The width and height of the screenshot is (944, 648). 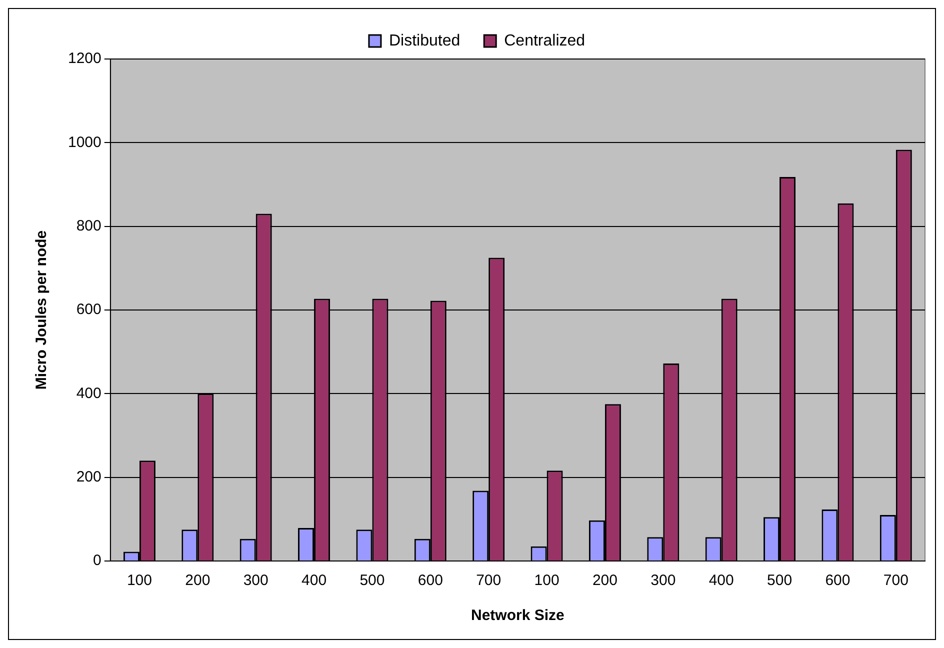 What do you see at coordinates (89, 225) in the screenshot?
I see `y-tick-label: 800` at bounding box center [89, 225].